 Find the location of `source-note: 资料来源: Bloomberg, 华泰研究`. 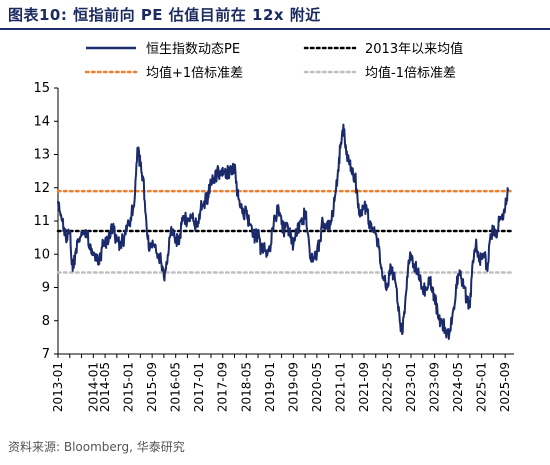

source-note: 资料来源: Bloomberg, 华泰研究 is located at coordinates (96, 447).